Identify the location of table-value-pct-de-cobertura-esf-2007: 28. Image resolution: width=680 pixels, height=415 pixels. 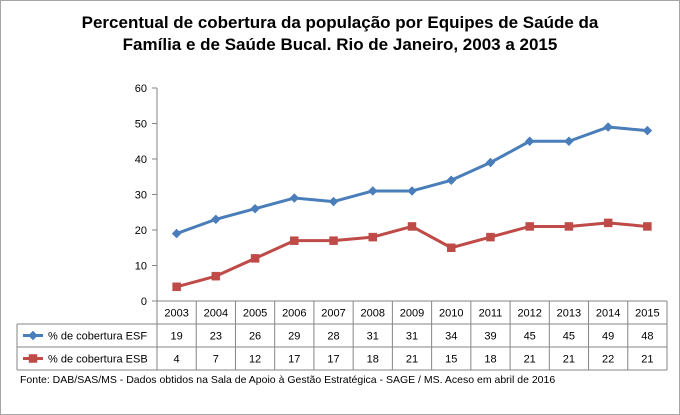
(333, 337).